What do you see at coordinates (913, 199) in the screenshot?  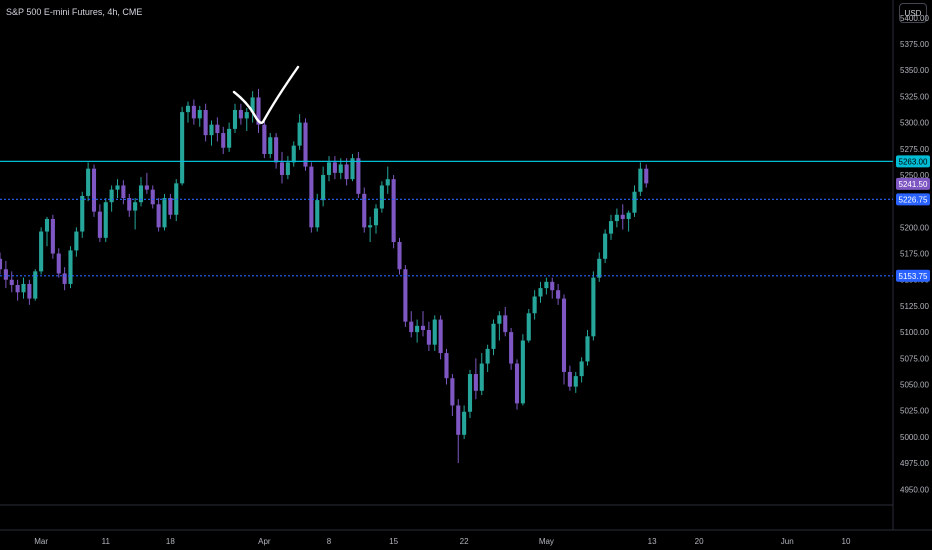 I see `price-tag-label: 5226.75` at bounding box center [913, 199].